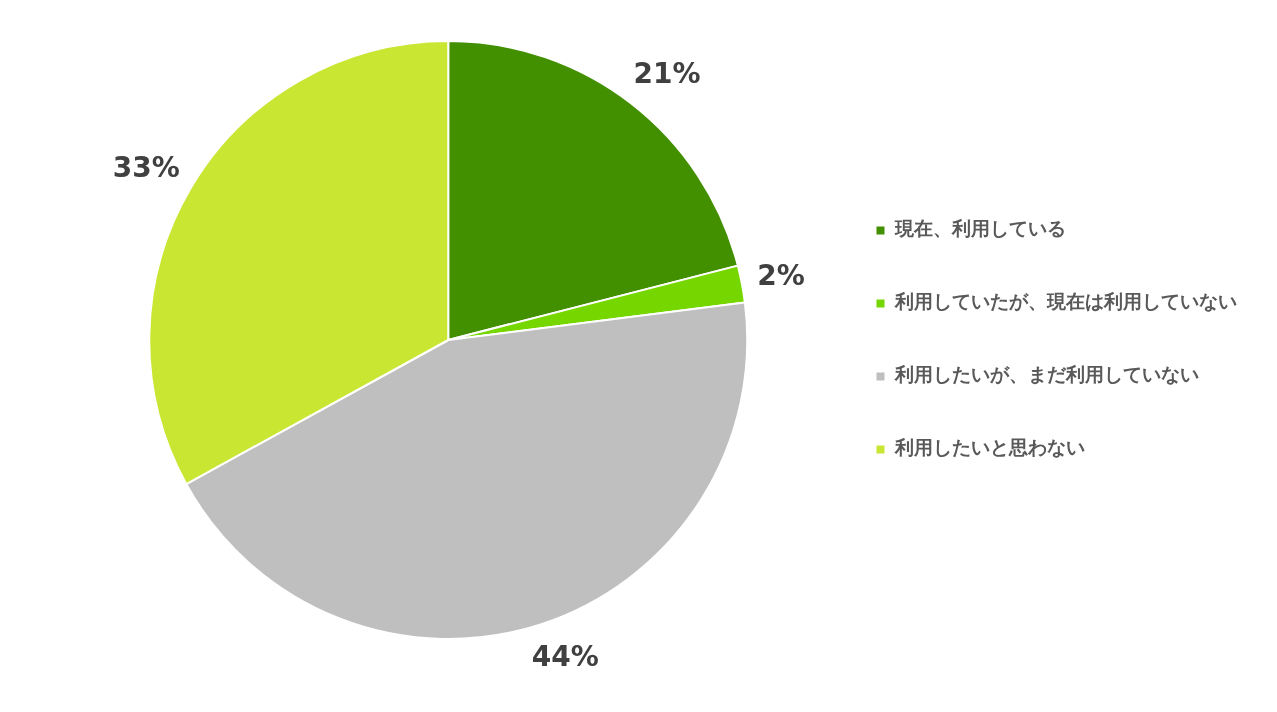 This screenshot has height=712, width=1277. I want to click on data-label: 33%, so click(146, 167).